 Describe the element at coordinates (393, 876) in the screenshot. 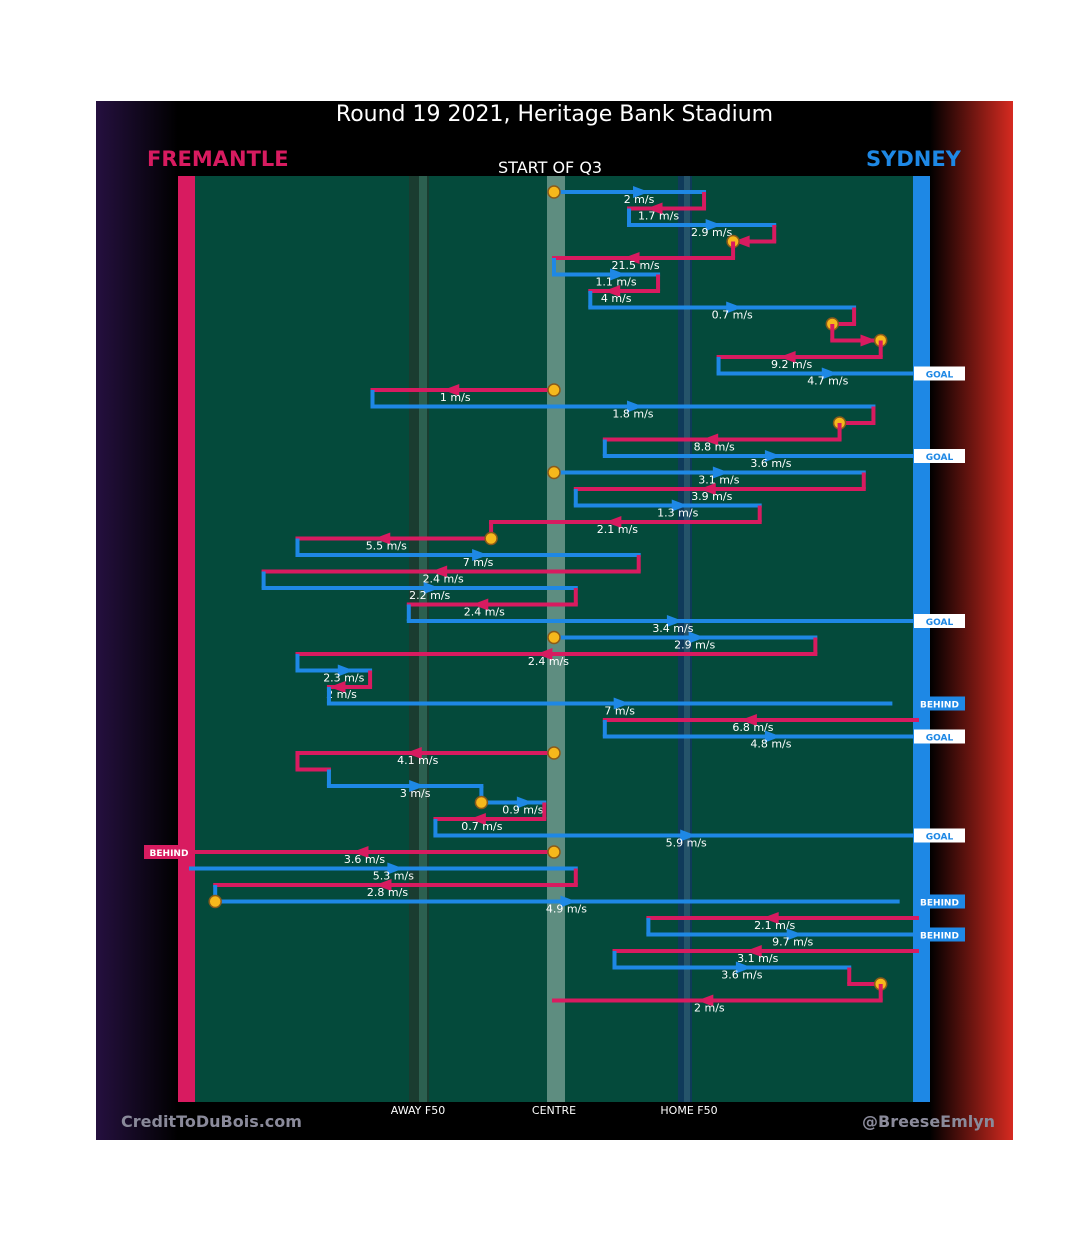

I see `speed-label: 5.3 m/s` at that location.